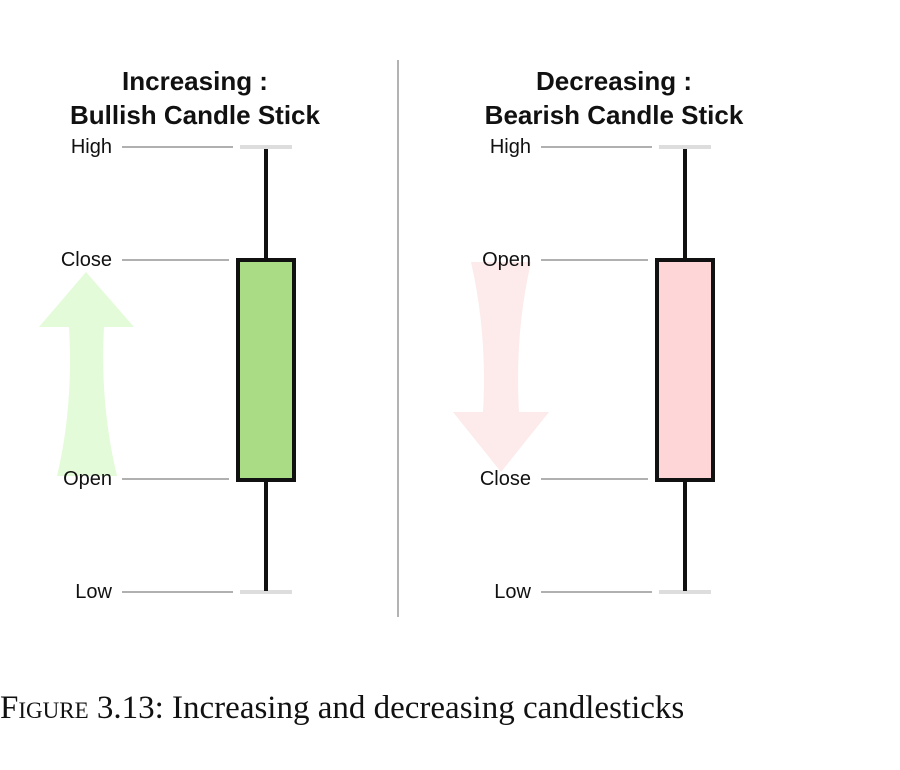 This screenshot has height=770, width=900. What do you see at coordinates (614, 81) in the screenshot?
I see `bearish-title-line1: Decreasing :` at bounding box center [614, 81].